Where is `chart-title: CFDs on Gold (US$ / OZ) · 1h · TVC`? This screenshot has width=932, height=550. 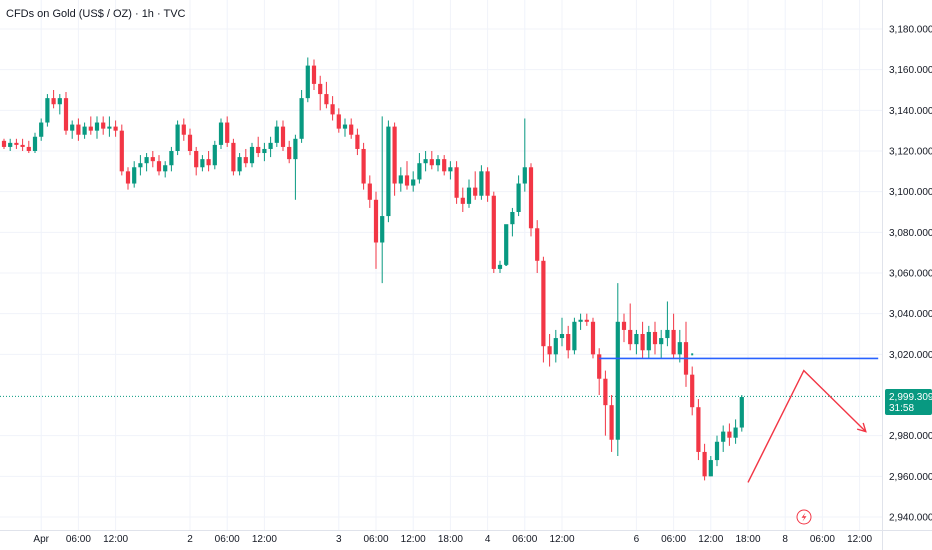 chart-title: CFDs on Gold (US$ / OZ) · 1h · TVC is located at coordinates (96, 14).